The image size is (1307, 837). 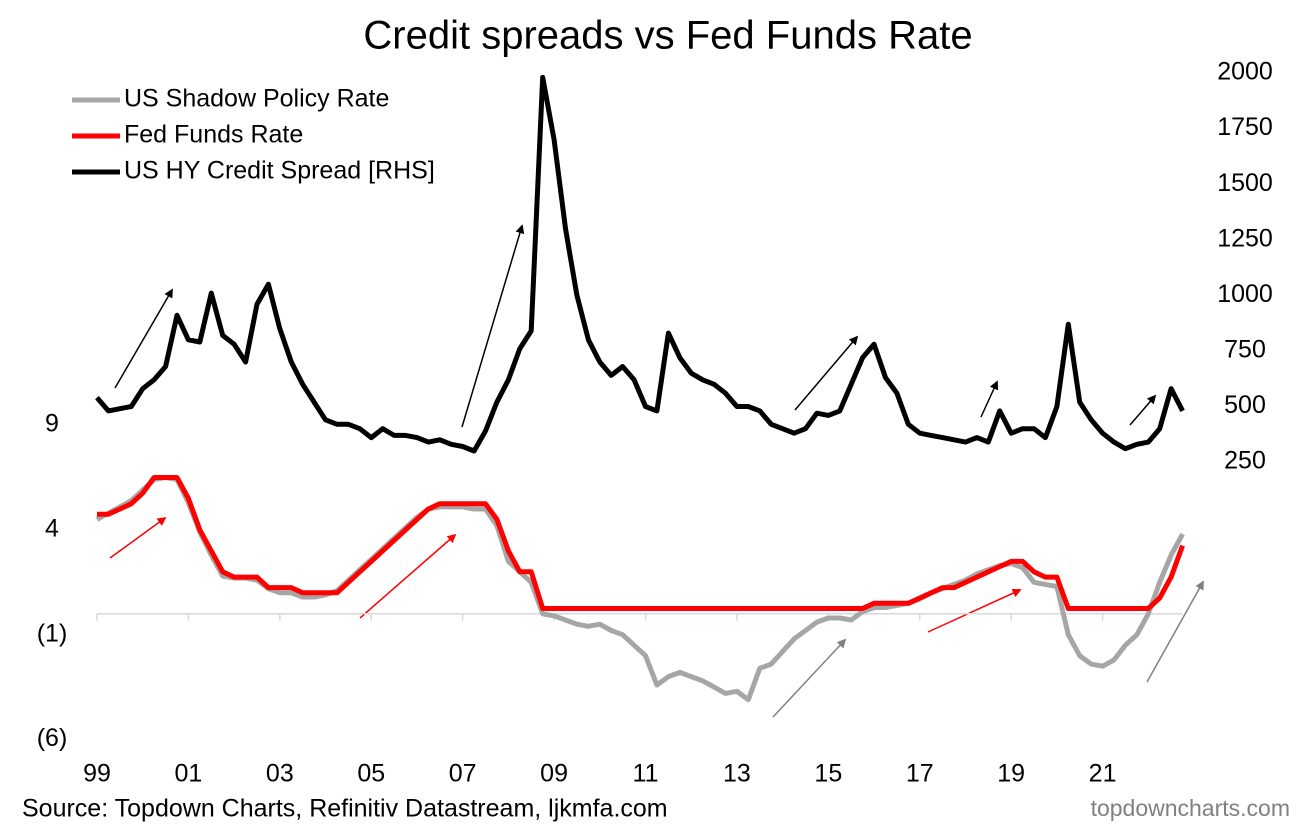 What do you see at coordinates (52, 633) in the screenshot?
I see `y-tick-label: (1)` at bounding box center [52, 633].